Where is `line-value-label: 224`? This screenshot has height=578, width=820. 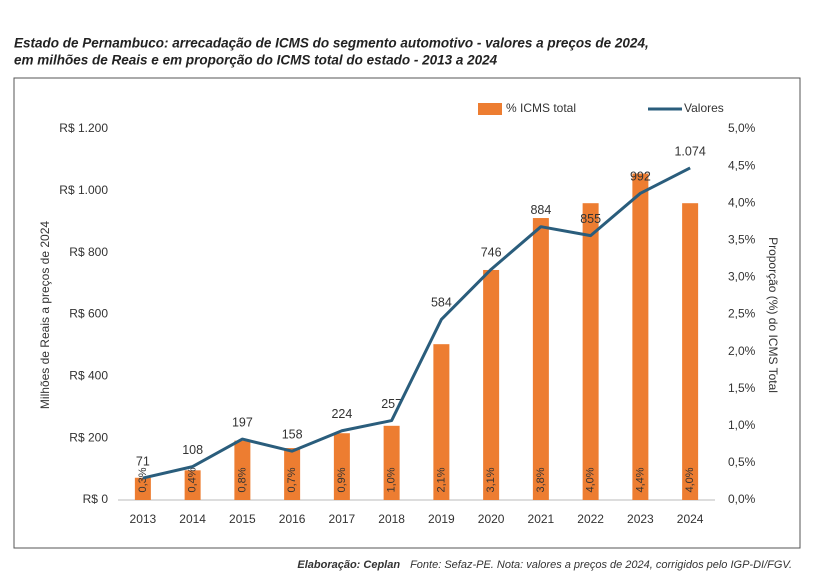
line-value-label: 224 is located at coordinates (341, 414).